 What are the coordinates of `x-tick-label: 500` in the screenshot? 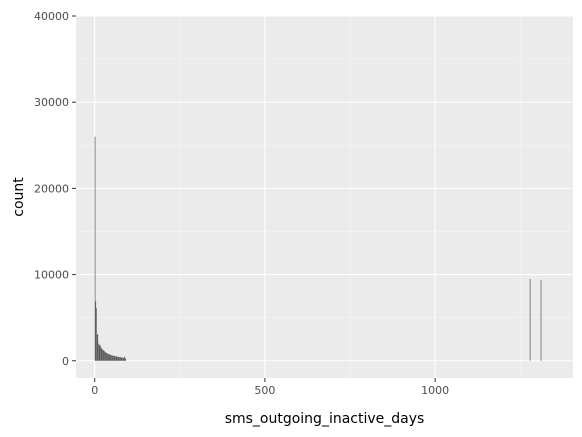 It's located at (264, 390).